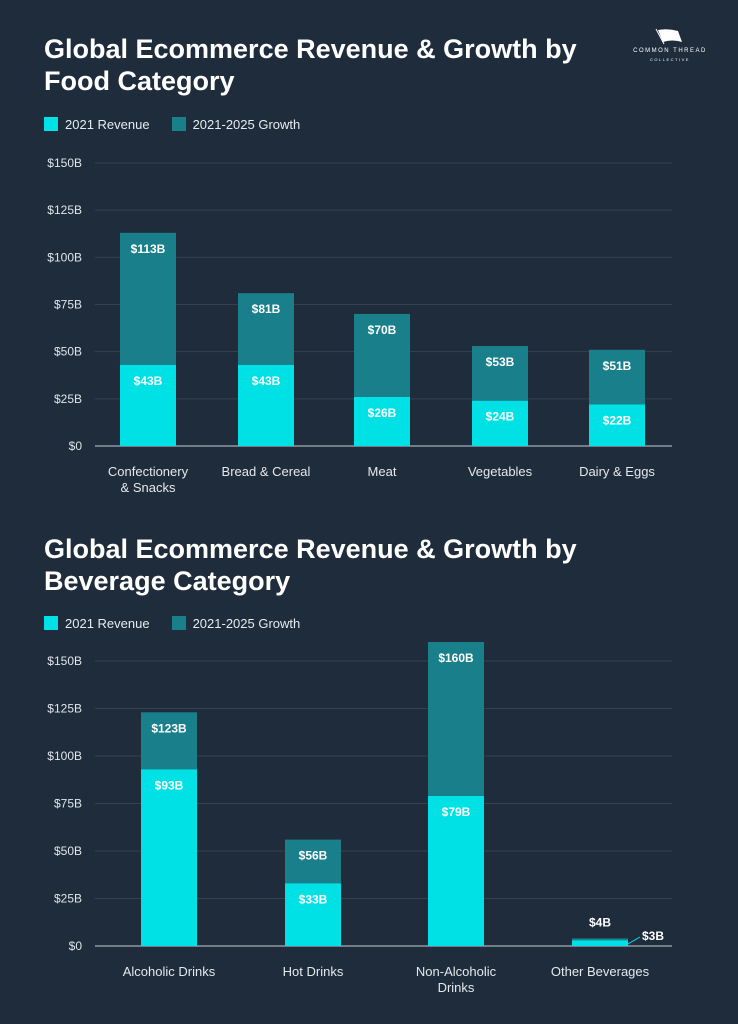  What do you see at coordinates (148, 487) in the screenshot?
I see `x-tick-label: & Snacks` at bounding box center [148, 487].